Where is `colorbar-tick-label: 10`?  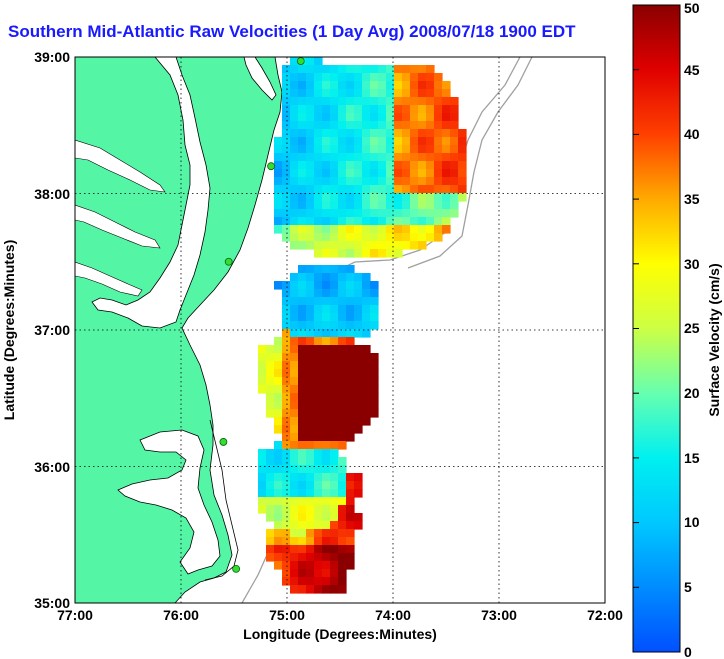 colorbar-tick-label: 10 is located at coordinates (692, 522).